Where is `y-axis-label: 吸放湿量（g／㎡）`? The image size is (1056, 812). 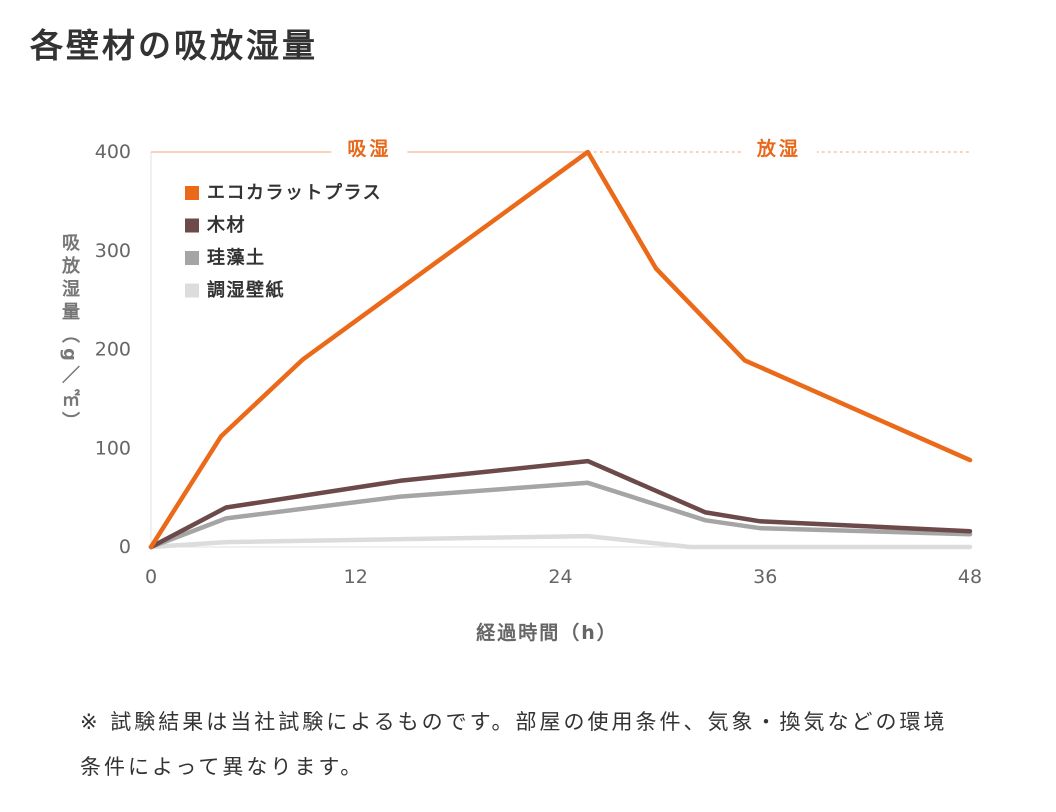
y-axis-label: 吸放湿量（g／㎡） is located at coordinates (69, 334).